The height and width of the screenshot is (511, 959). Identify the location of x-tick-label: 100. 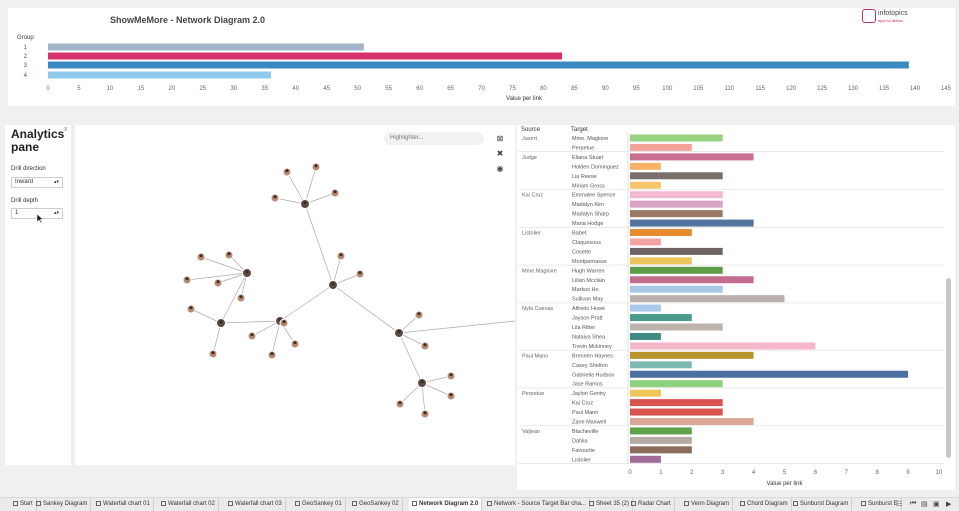
(667, 89).